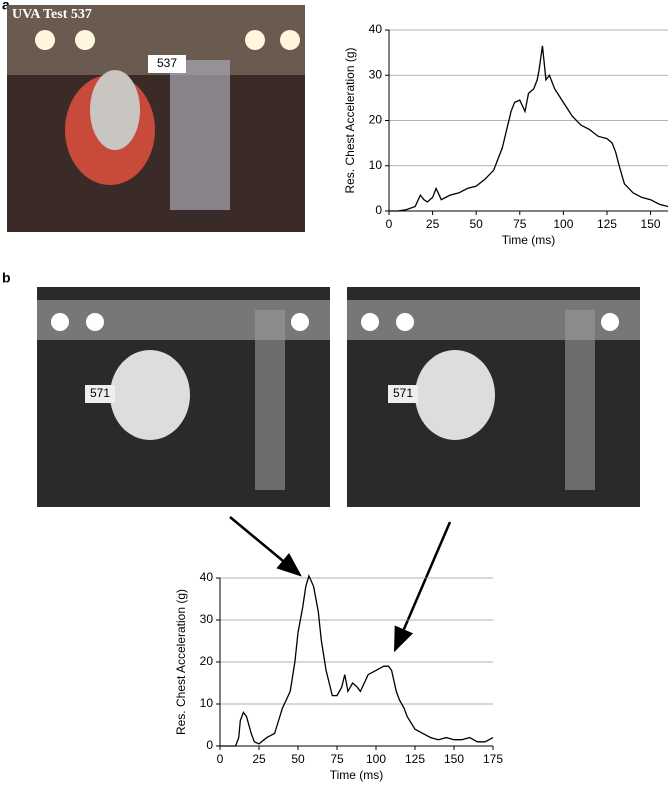  What do you see at coordinates (156, 118) in the screenshot?
I see `photo-a: 537 UVA Test 537` at bounding box center [156, 118].